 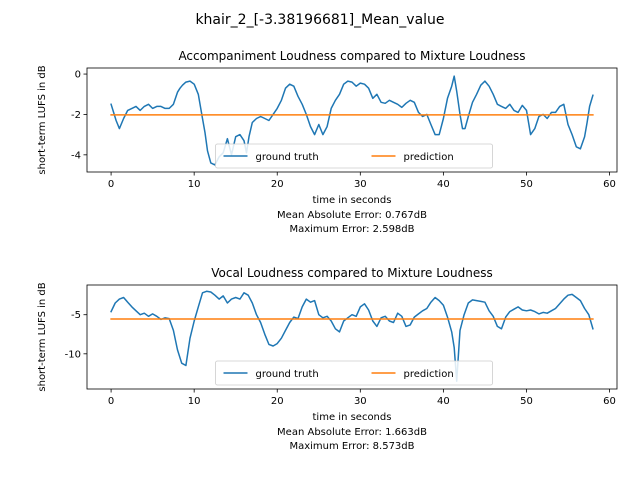 I want to click on maximum-error-note: Maximum Error: 2.598dB, so click(x=351, y=229).